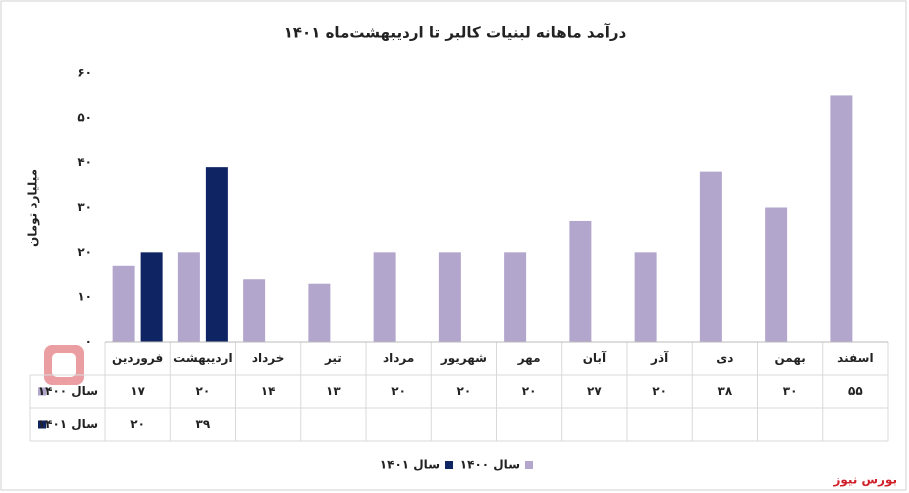  I want to click on data-label: ۱۳, so click(333, 391).